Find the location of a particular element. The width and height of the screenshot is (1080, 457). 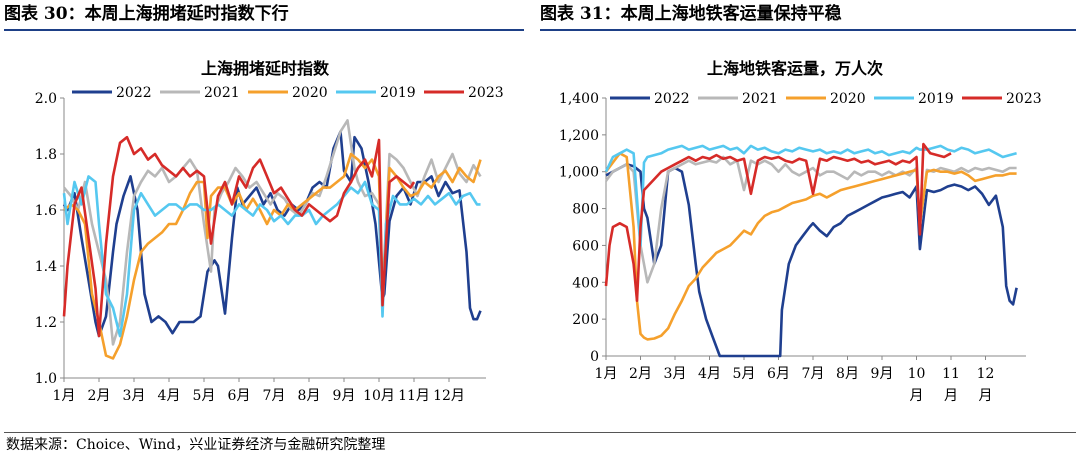

y-tick-label: 400 is located at coordinates (585, 283).